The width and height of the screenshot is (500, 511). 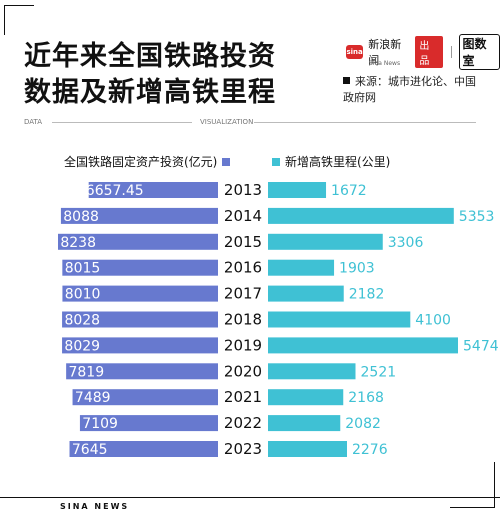 I want to click on bar-hsr-2023, so click(x=307, y=449).